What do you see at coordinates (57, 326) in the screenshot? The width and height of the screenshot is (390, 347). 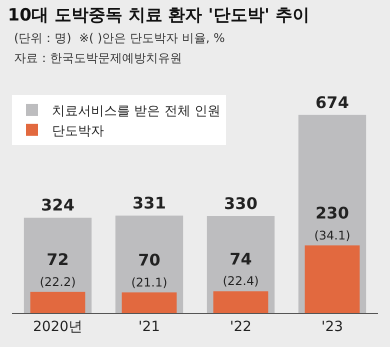 I see `x-tick-label: 2020년` at bounding box center [57, 326].